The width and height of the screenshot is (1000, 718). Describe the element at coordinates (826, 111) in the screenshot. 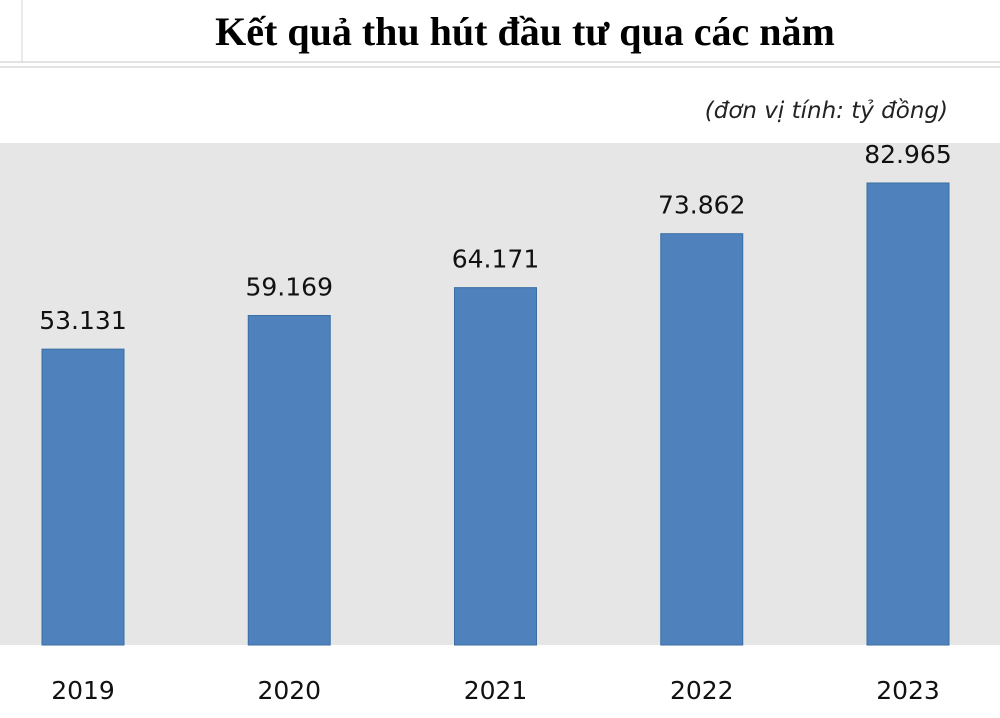

I see `chart-subtitle: (đơn vị tính: tỷ đồng)` at that location.